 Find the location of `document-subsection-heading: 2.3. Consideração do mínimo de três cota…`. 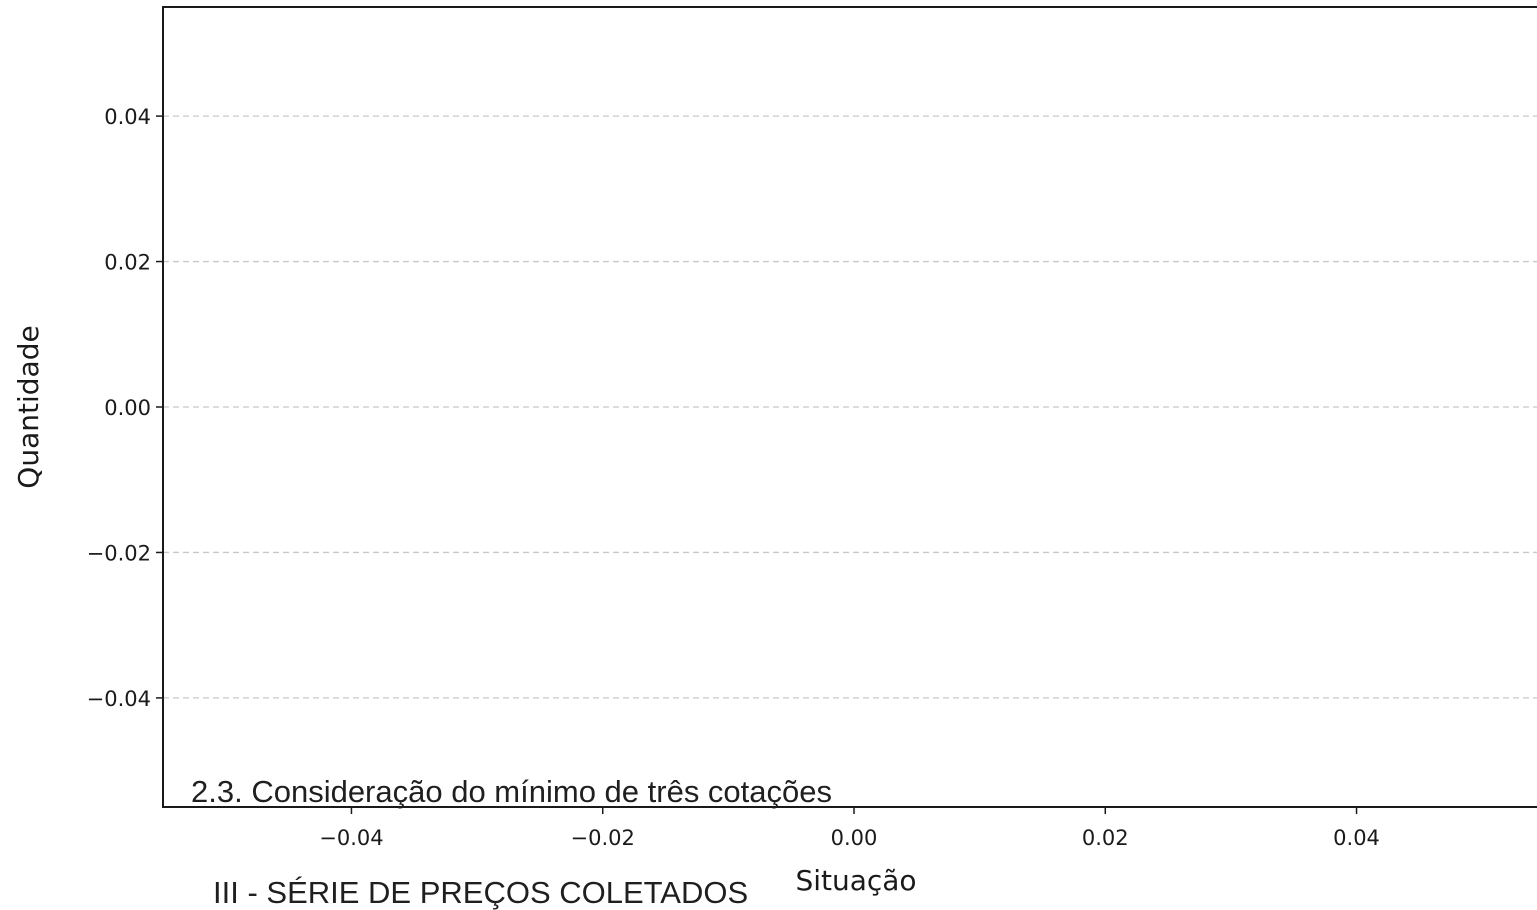

document-subsection-heading: 2.3. Consideração do mínimo de três cota… is located at coordinates (512, 791).